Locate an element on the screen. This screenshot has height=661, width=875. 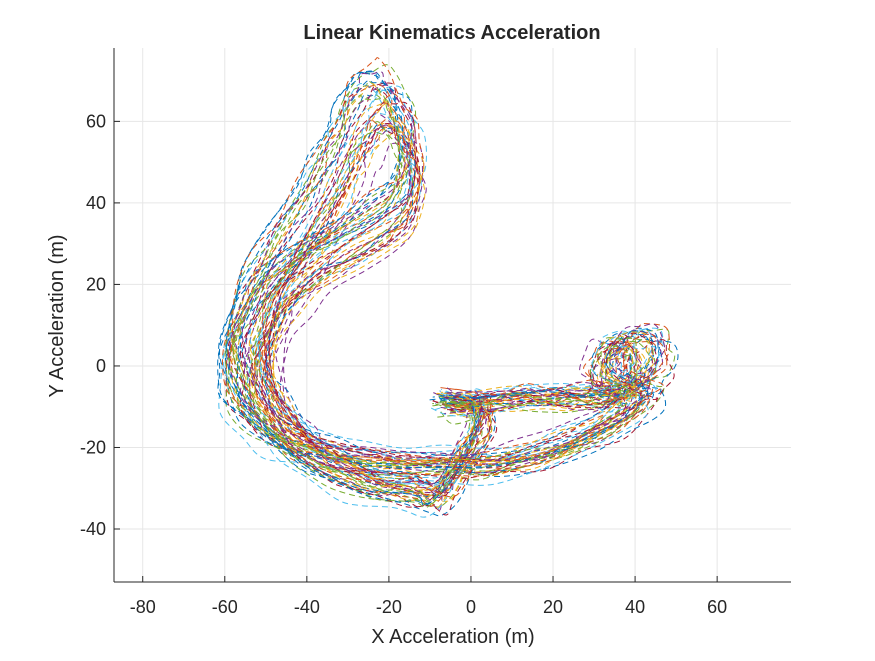
y-axis-label: Y Acceleration (m) is located at coordinates (57, 315).